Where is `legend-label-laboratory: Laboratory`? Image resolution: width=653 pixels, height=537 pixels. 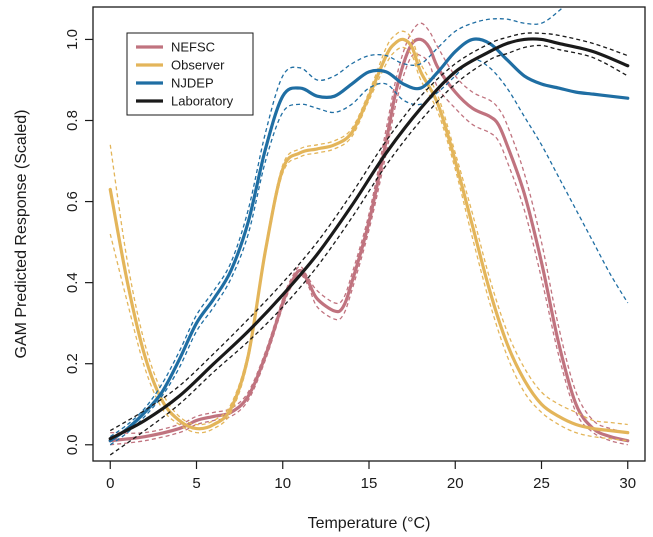
legend-label-laboratory: Laboratory is located at coordinates (202, 101).